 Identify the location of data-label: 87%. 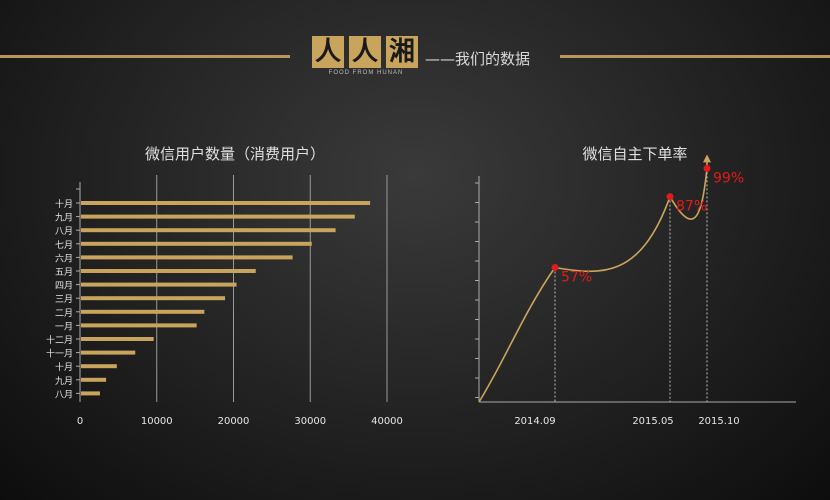
(691, 207).